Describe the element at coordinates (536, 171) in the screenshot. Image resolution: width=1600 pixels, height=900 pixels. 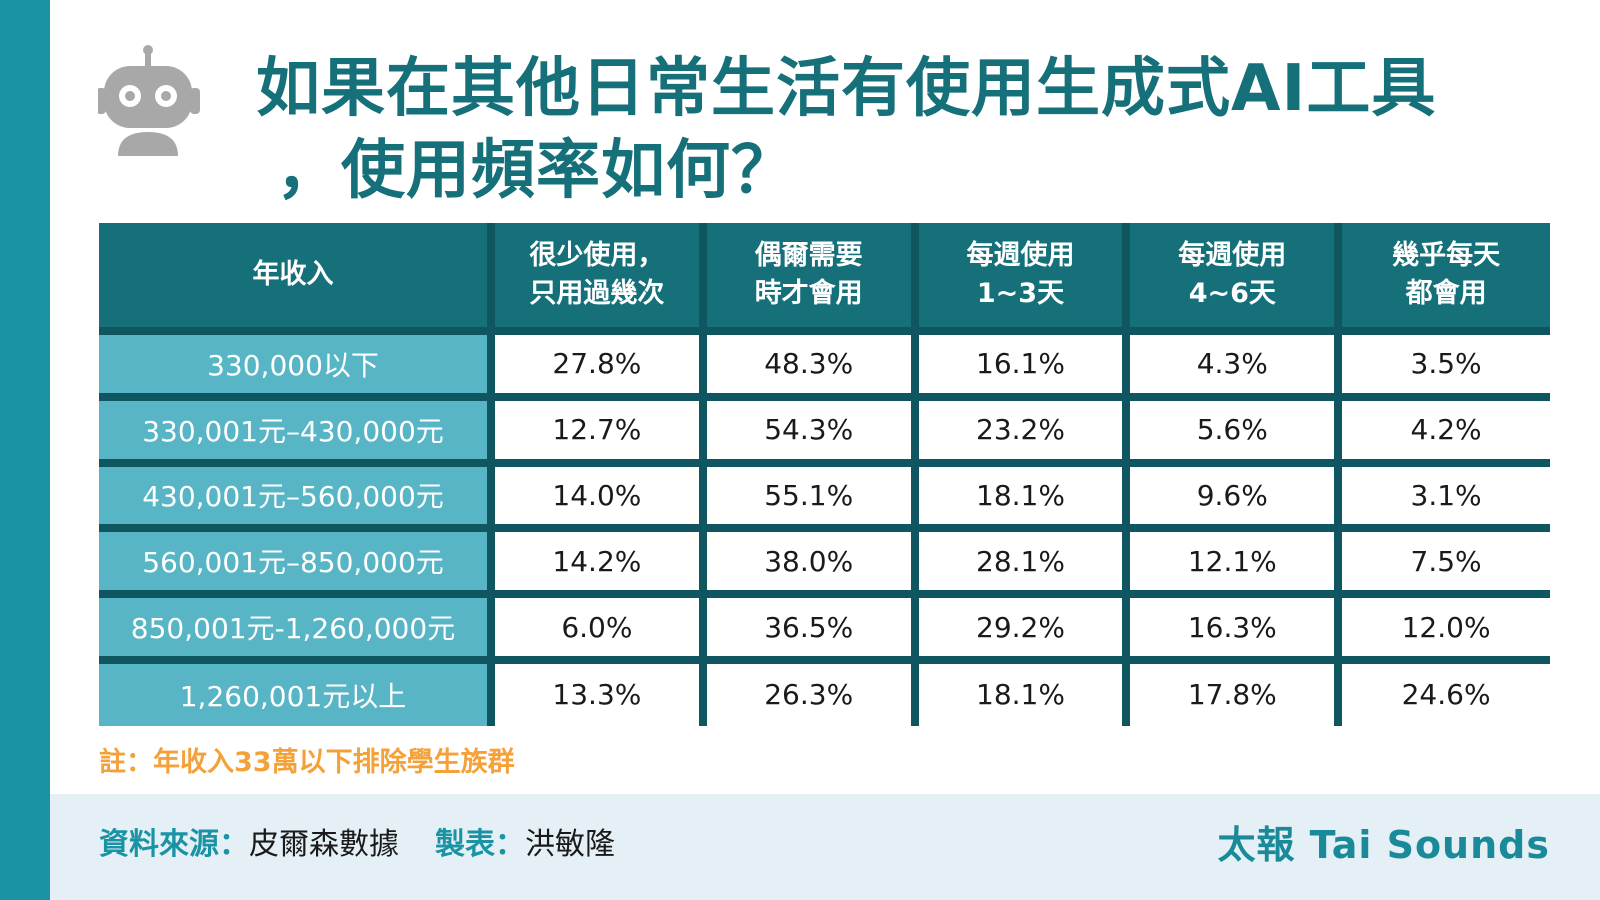
I see `title-line-2: ，使用頻率如何？` at that location.